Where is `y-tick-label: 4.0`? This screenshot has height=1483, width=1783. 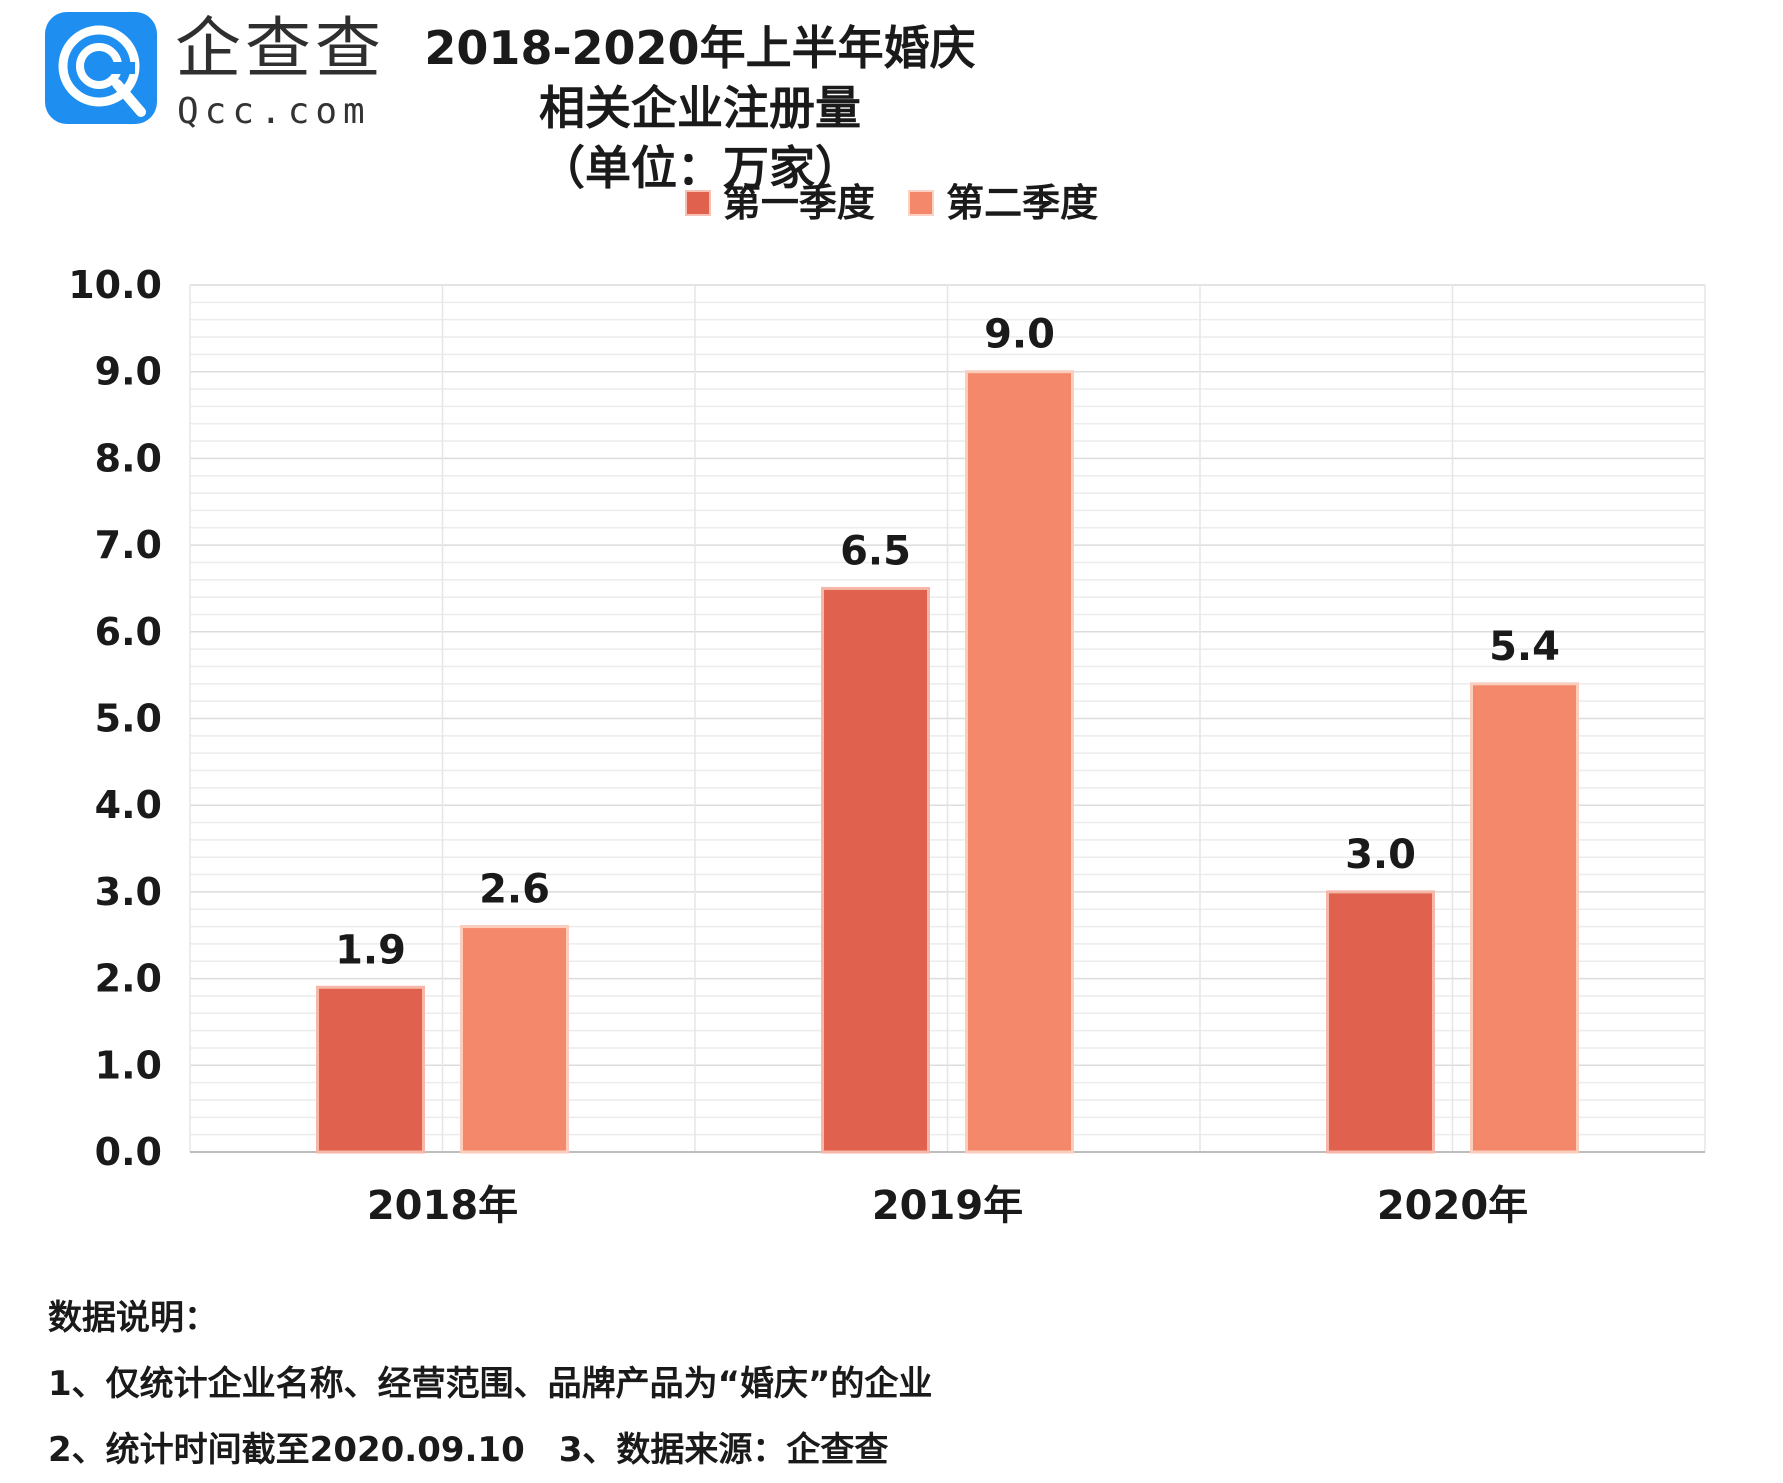
y-tick-label: 4.0 is located at coordinates (128, 805).